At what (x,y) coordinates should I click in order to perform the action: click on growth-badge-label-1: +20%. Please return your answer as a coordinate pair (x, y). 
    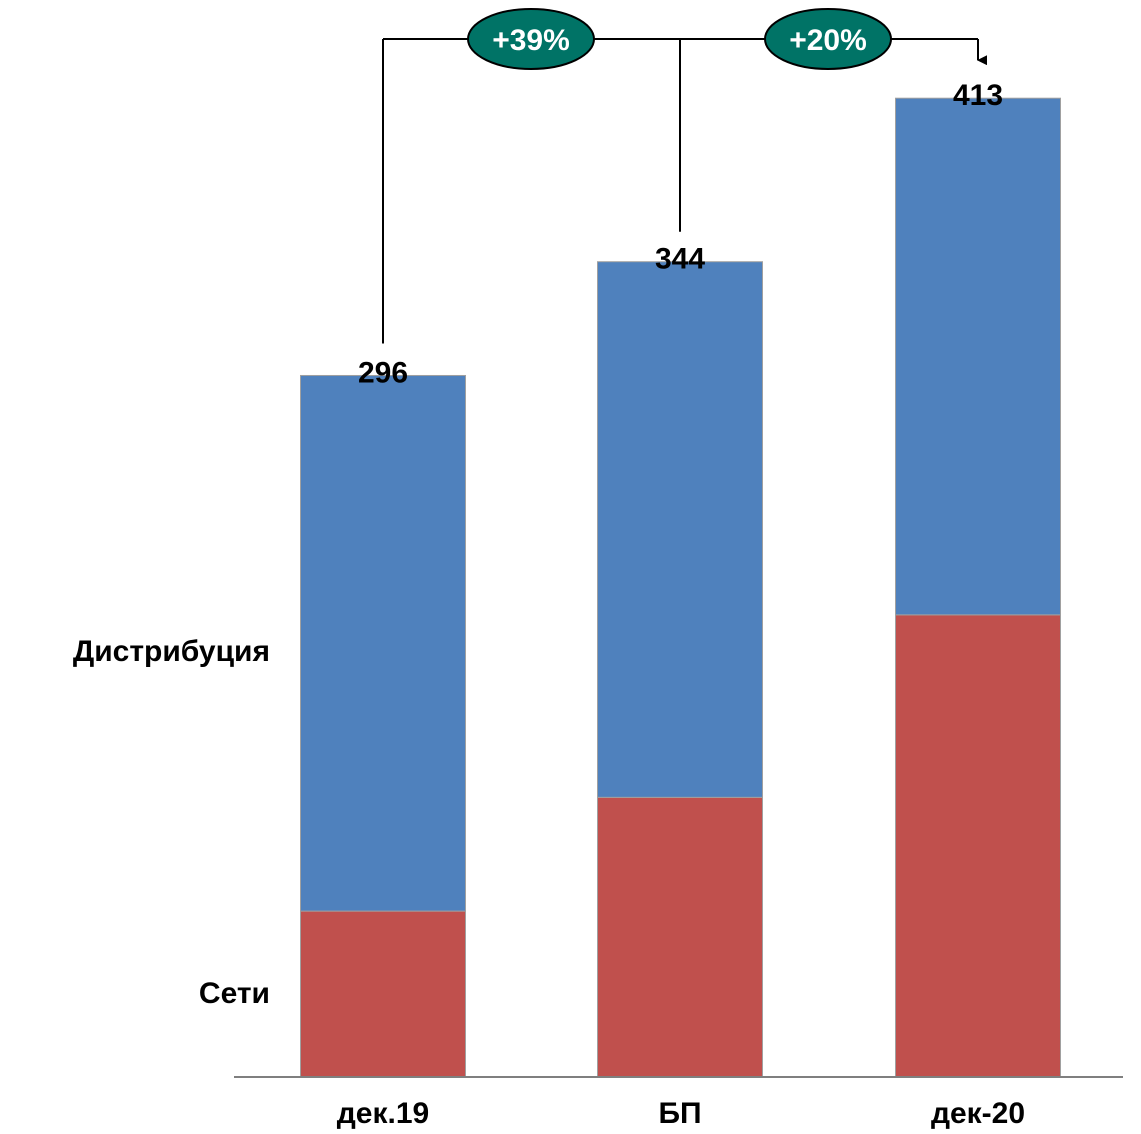
    Looking at the image, I should click on (828, 40).